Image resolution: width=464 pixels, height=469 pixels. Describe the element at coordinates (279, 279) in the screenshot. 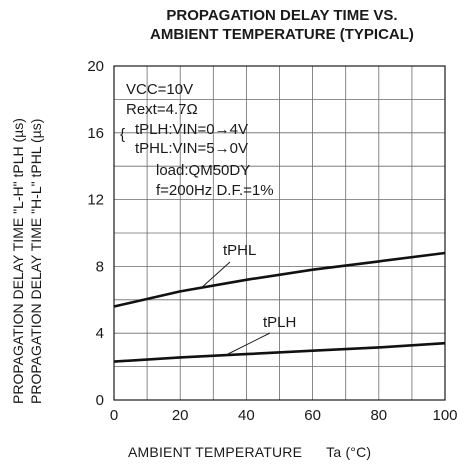

I see `series-line-tphl` at that location.